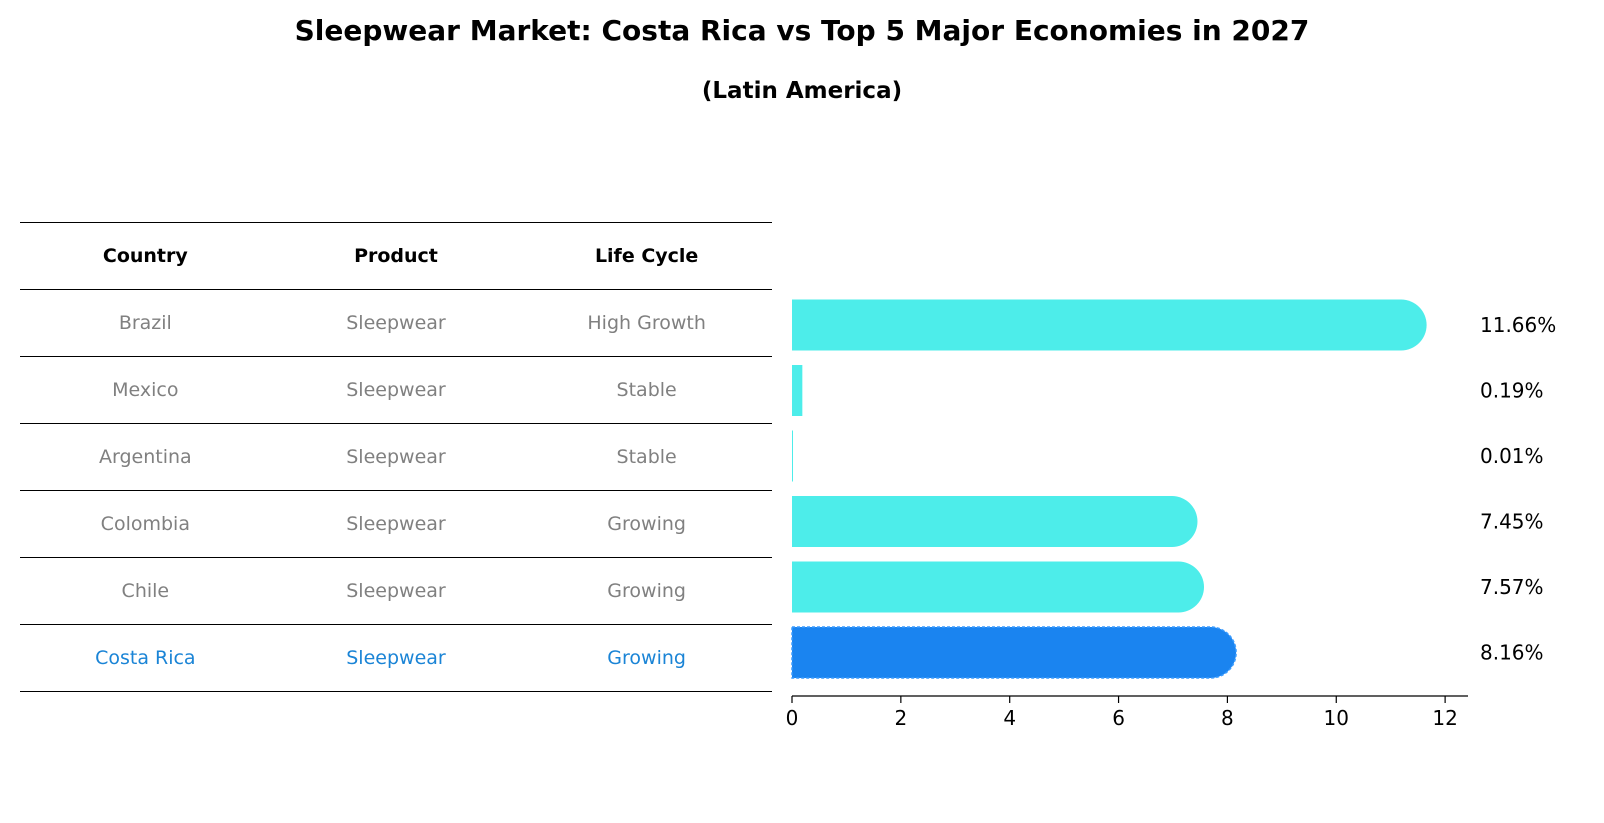  What do you see at coordinates (1512, 391) in the screenshot?
I see `data-label: 0.19%` at bounding box center [1512, 391].